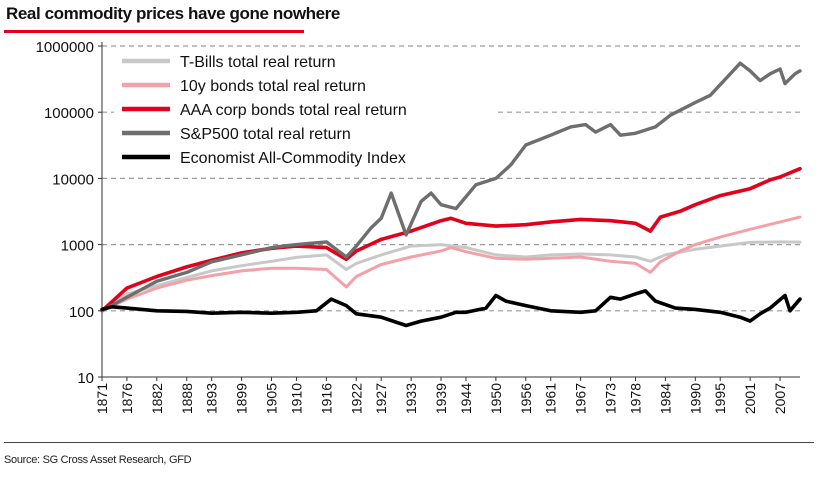  I want to click on x-tick-label: 1939, so click(441, 398).